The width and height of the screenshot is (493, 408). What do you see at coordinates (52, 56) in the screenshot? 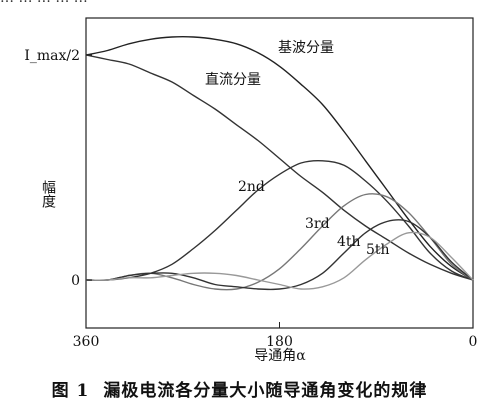
I see `y-tick-label: I_max/2` at bounding box center [52, 56].